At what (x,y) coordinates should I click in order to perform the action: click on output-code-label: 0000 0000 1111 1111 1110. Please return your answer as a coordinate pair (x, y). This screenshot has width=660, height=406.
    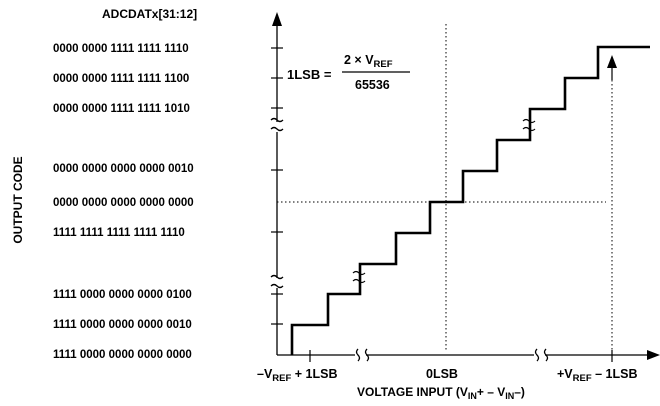
    Looking at the image, I should click on (121, 49).